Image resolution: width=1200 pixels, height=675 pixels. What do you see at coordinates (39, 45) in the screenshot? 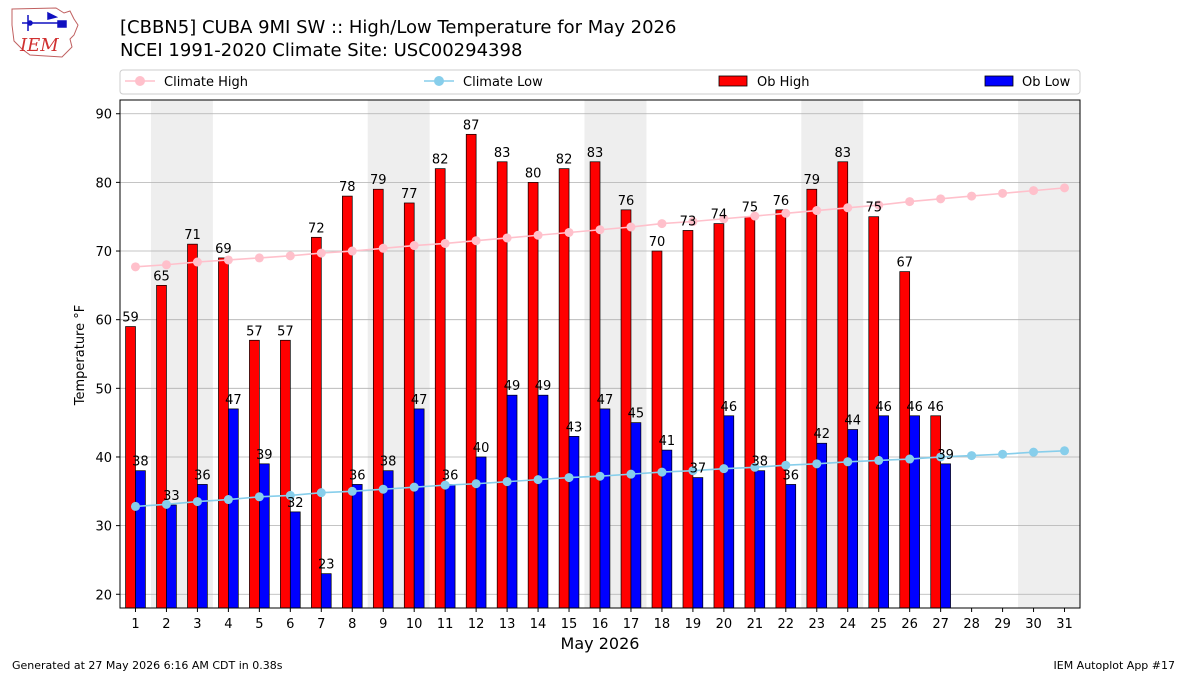
I see `logo-text: IEM` at bounding box center [39, 45].